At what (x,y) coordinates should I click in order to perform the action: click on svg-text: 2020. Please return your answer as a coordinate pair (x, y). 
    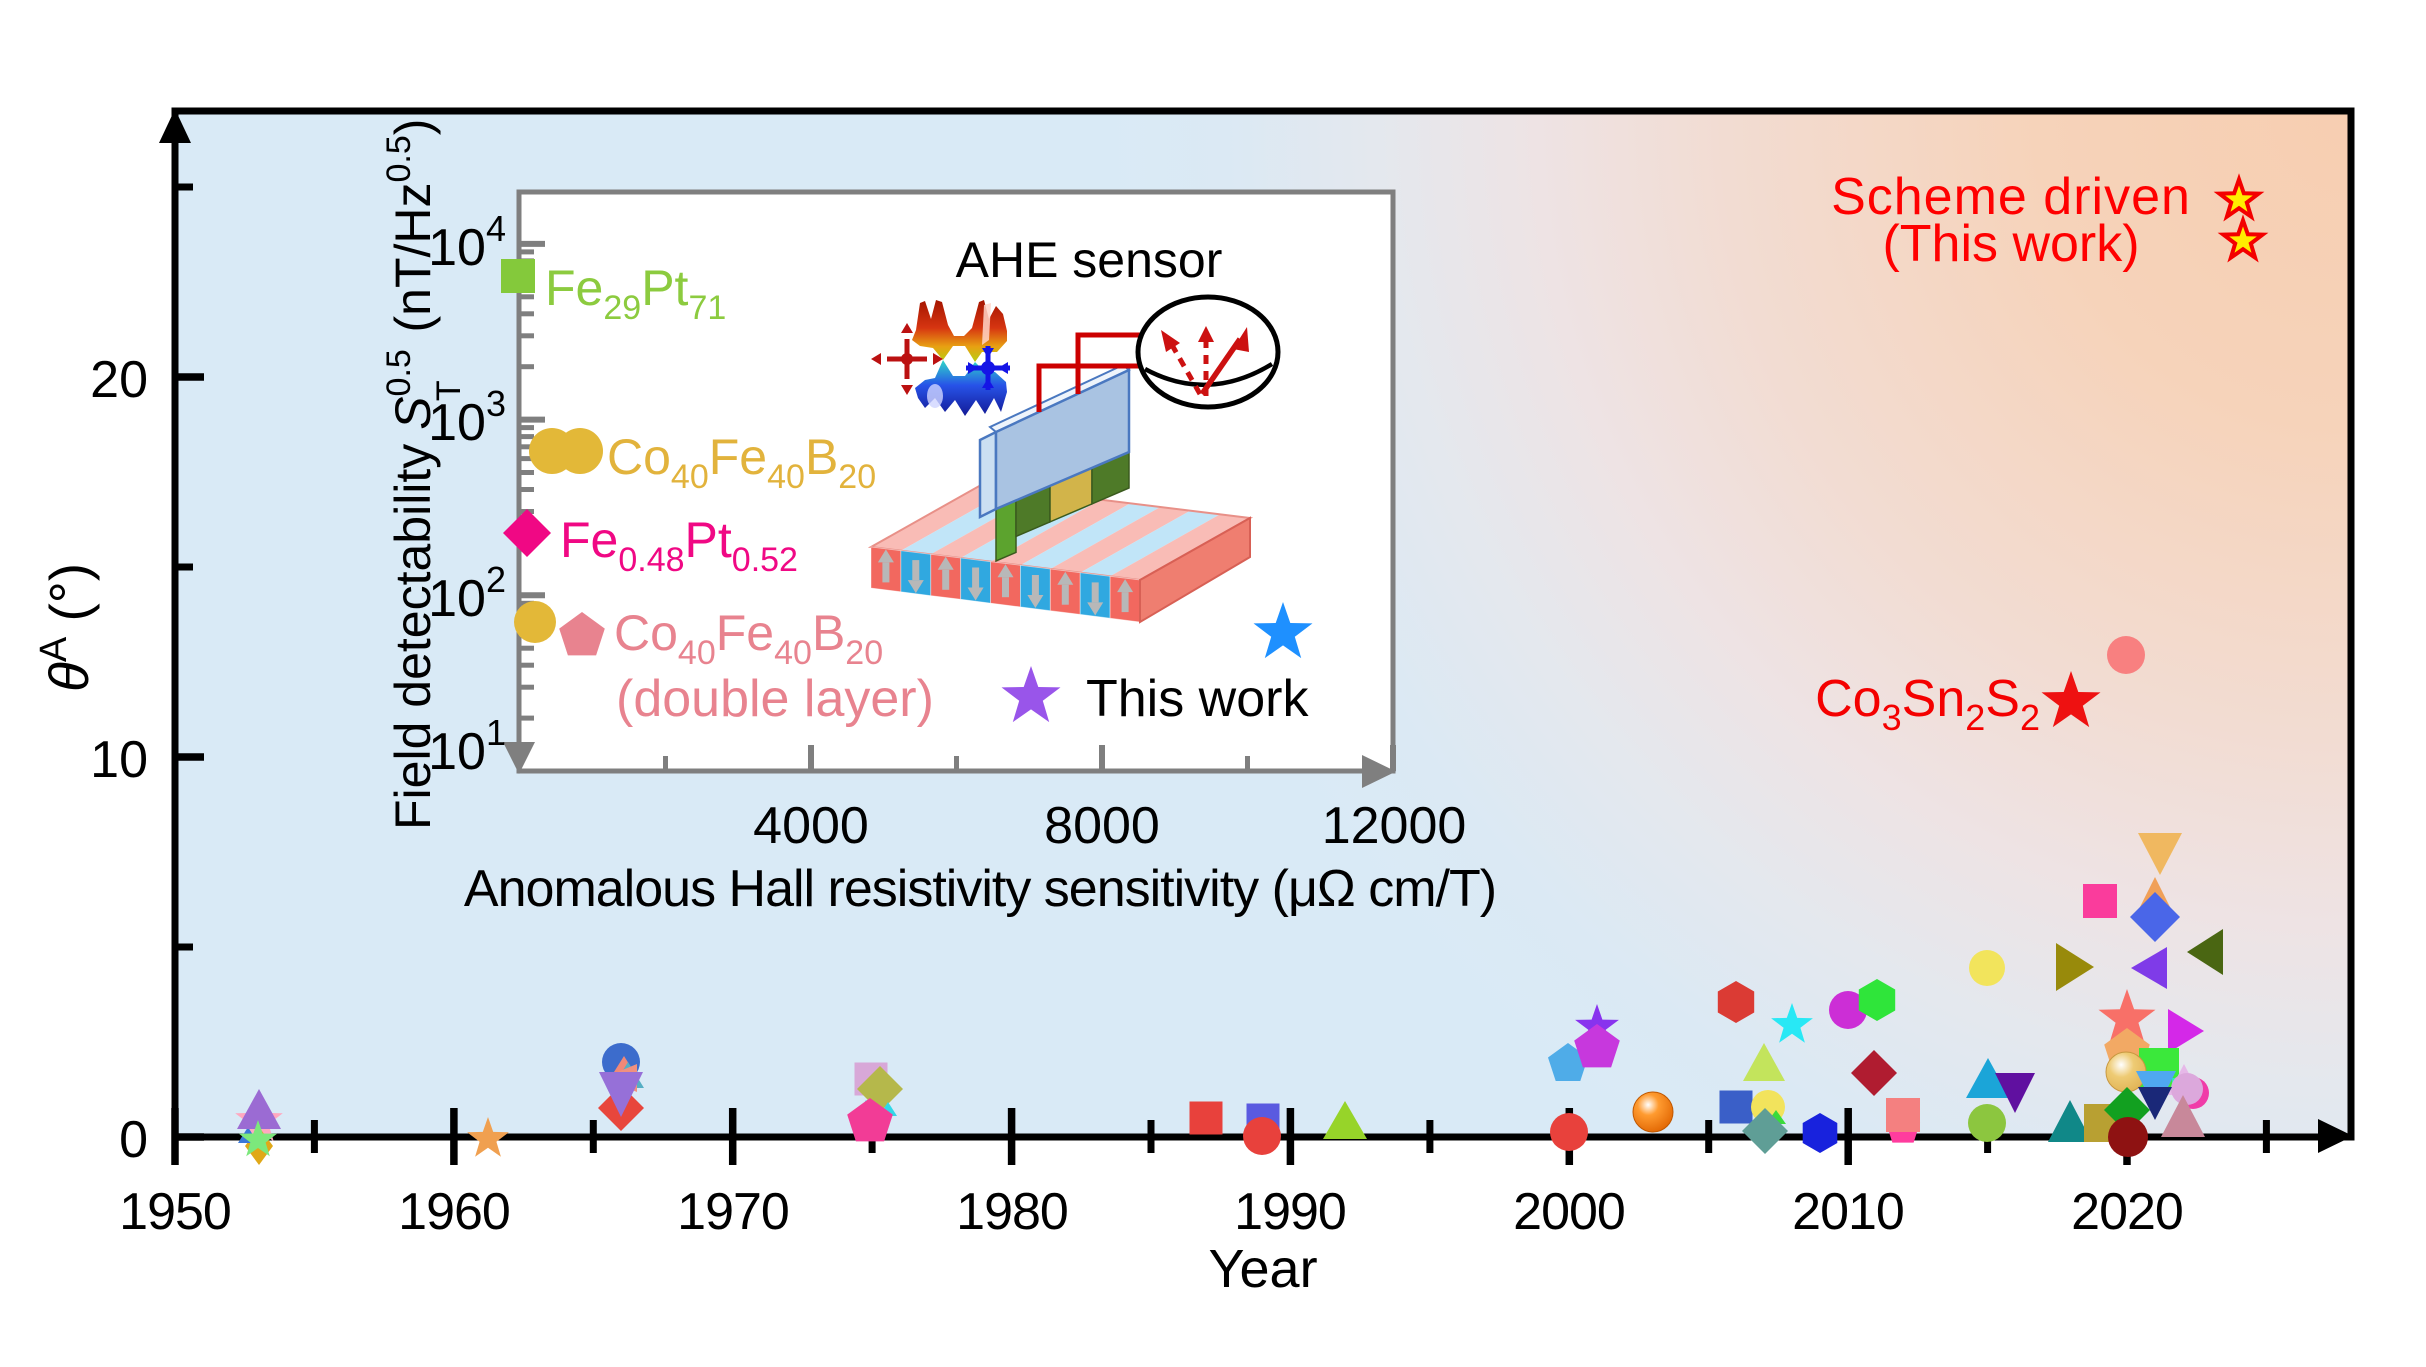
    Looking at the image, I should click on (2127, 1212).